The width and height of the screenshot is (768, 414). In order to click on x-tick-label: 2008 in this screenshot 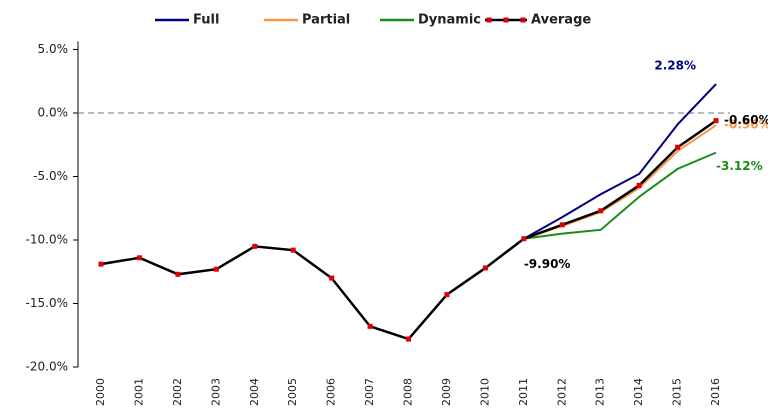, I will do `click(408, 392)`.